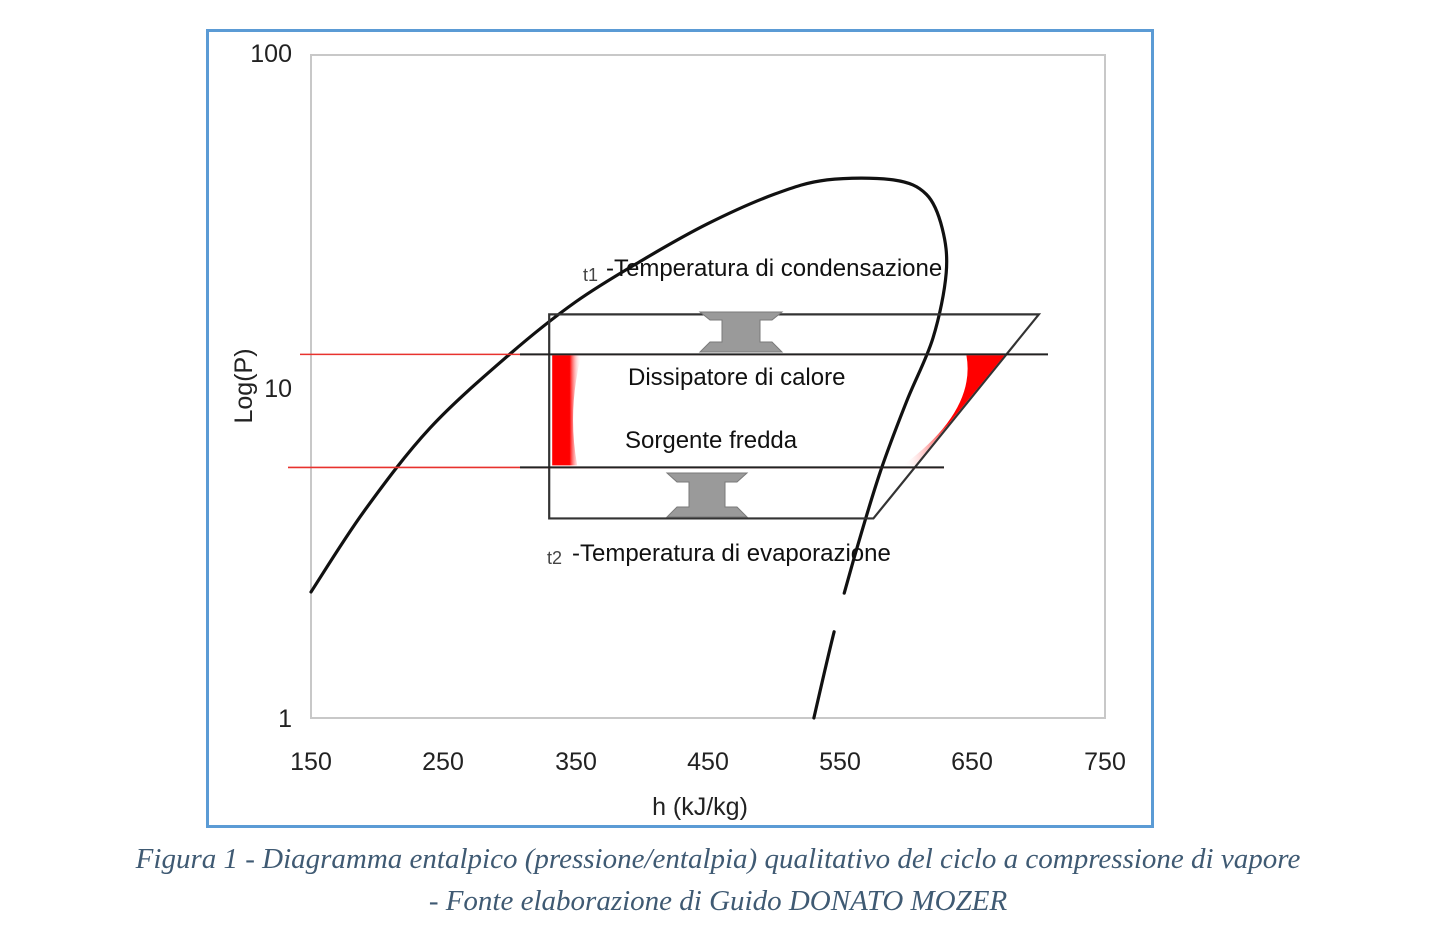  Describe the element at coordinates (311, 762) in the screenshot. I see `x-tick-label: 150` at that location.